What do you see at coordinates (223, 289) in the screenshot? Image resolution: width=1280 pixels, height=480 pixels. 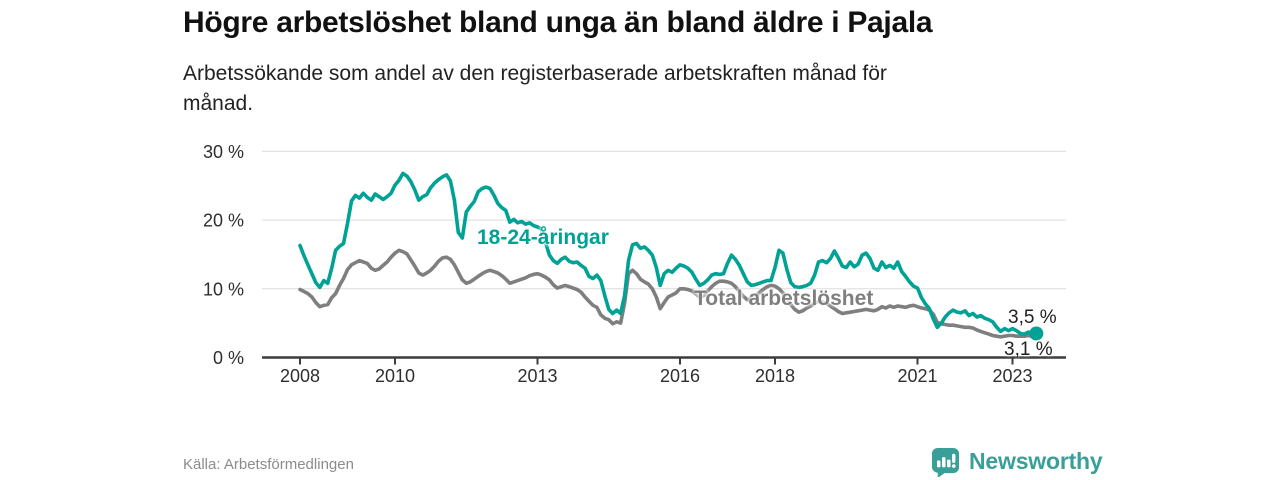 I see `y-tick-label: 10 %` at bounding box center [223, 289].